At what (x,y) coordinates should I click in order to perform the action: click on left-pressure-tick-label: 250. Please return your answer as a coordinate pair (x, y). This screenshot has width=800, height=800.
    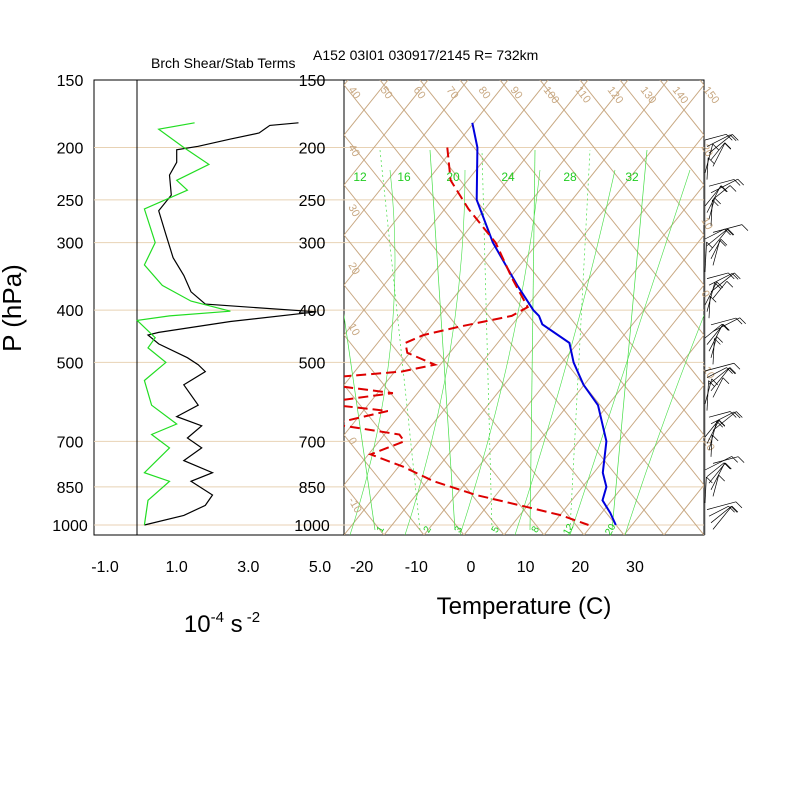
    Looking at the image, I should click on (70, 201).